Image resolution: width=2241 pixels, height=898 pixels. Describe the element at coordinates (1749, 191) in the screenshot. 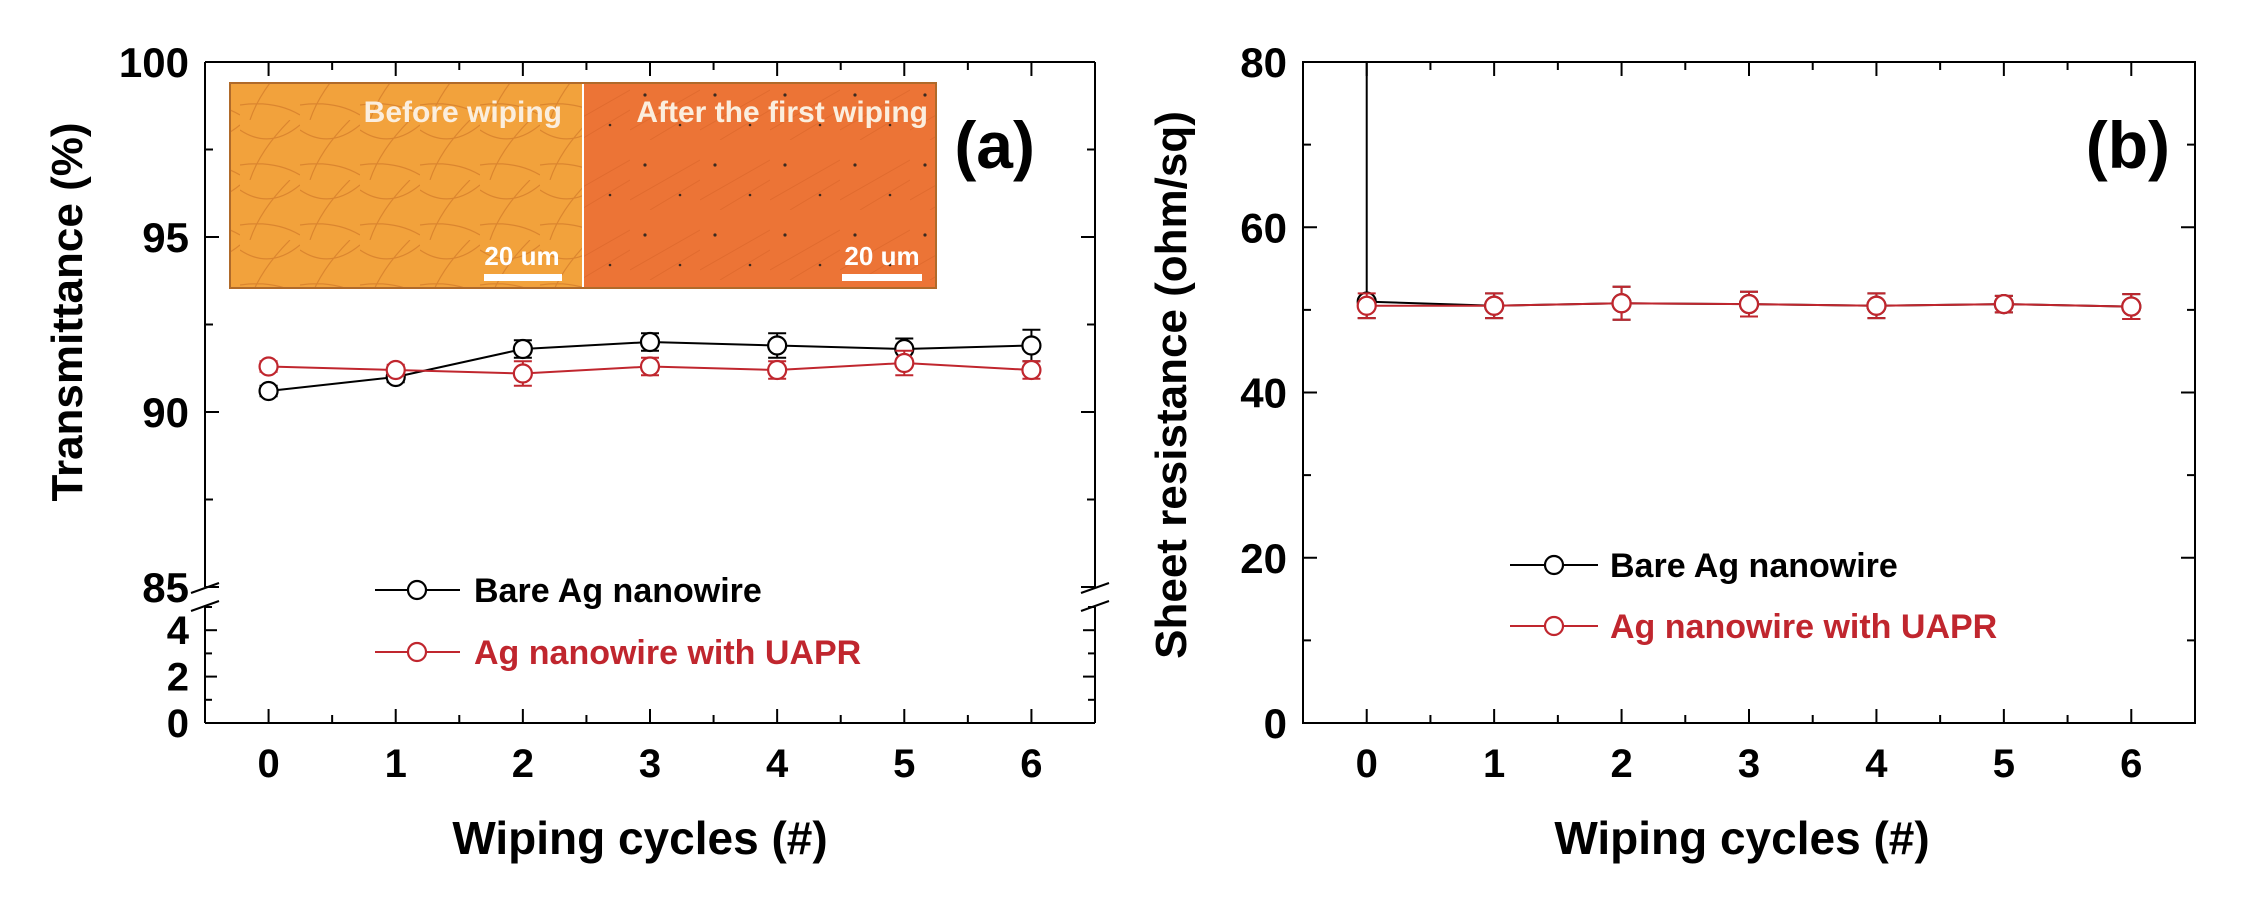

I see `panel-b-series` at that location.